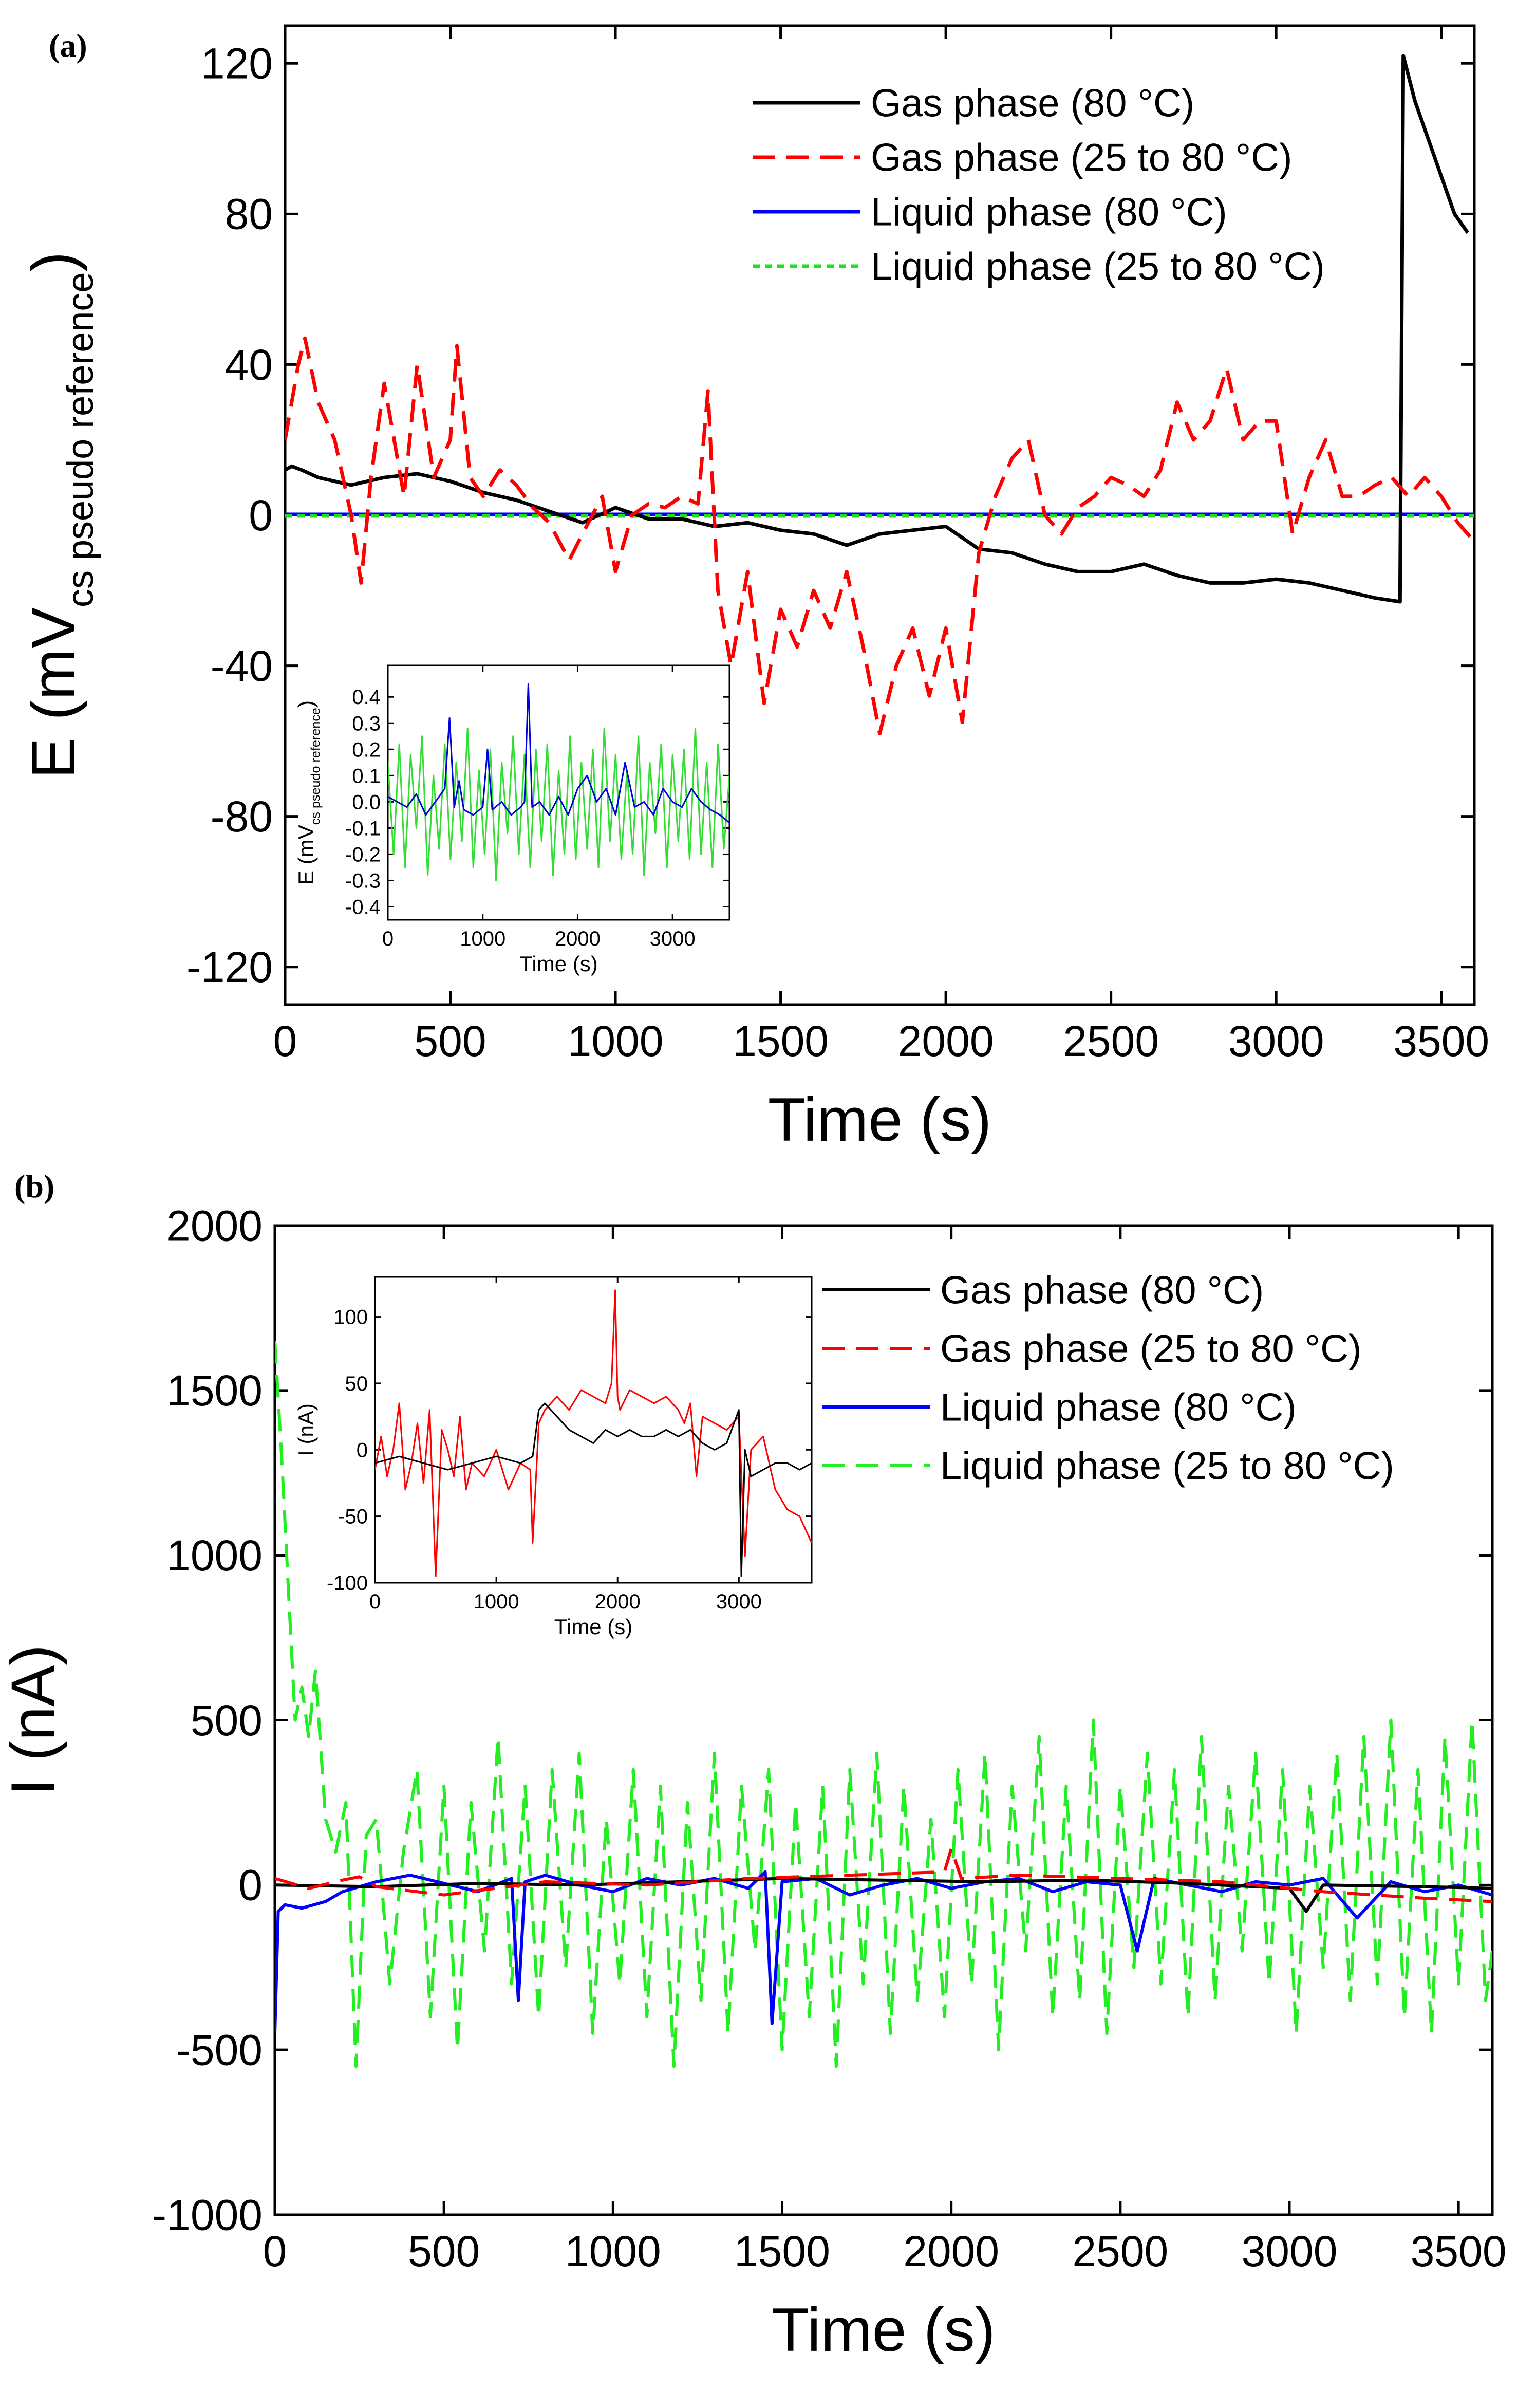 The height and width of the screenshot is (2408, 1536). What do you see at coordinates (33, 1720) in the screenshot?
I see `chart-b-y-axis-title: I (nA)` at bounding box center [33, 1720].